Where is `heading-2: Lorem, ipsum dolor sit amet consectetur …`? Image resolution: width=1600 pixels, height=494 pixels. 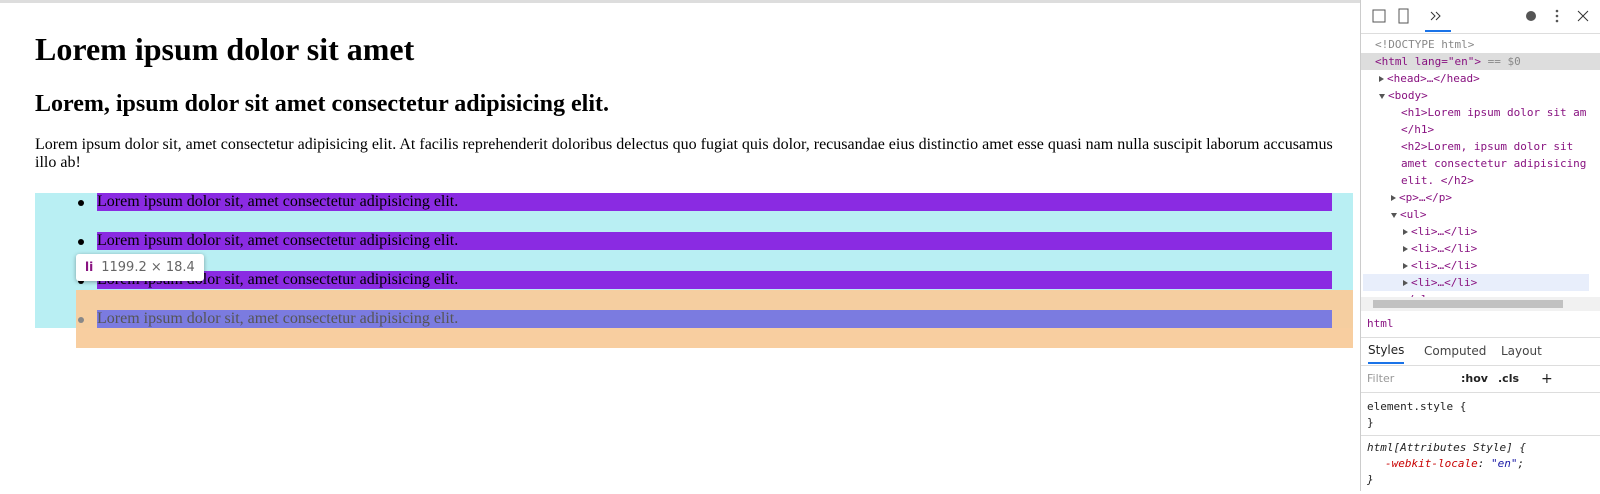 heading-2: Lorem, ipsum dolor sit amet consectetur … is located at coordinates (322, 104).